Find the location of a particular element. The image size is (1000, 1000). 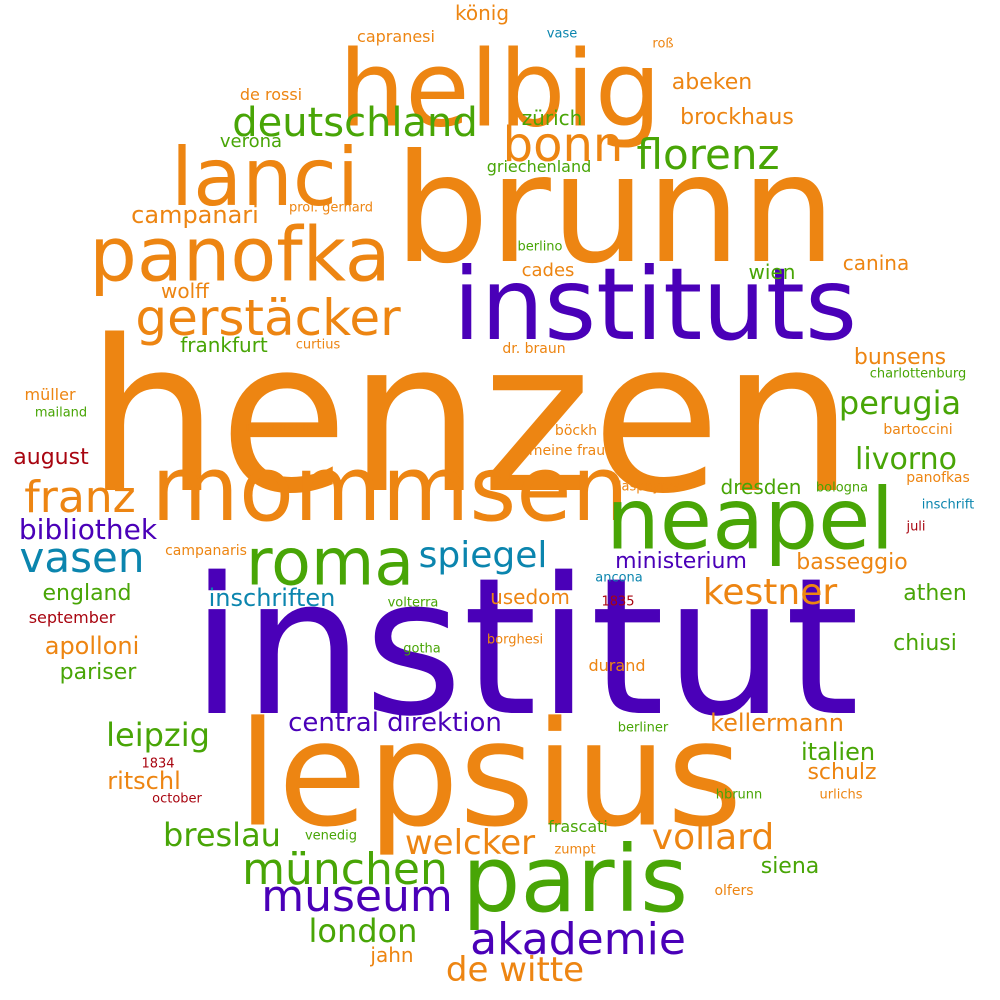

word-brockhaus: brockhaus is located at coordinates (737, 117).